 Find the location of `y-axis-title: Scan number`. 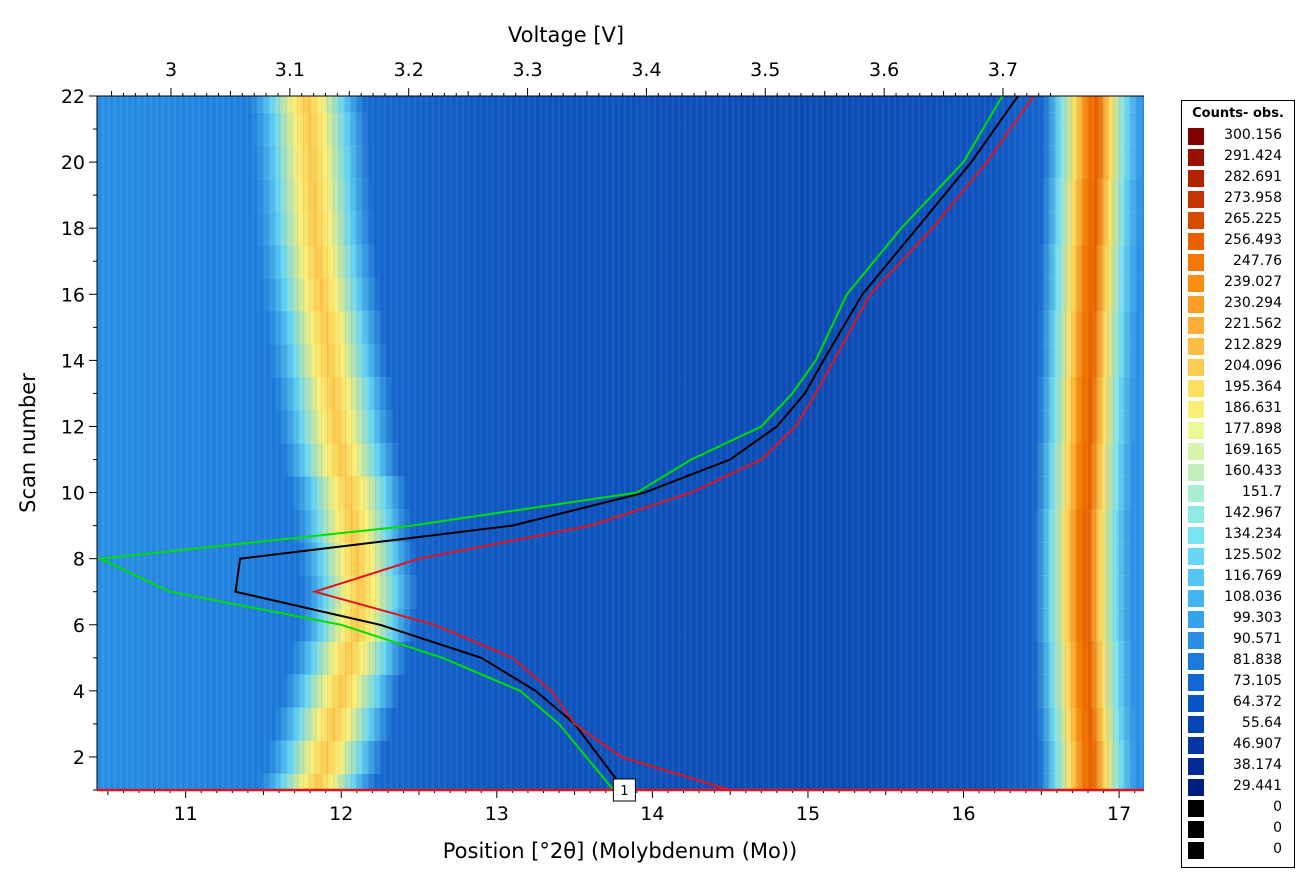

y-axis-title: Scan number is located at coordinates (28, 443).